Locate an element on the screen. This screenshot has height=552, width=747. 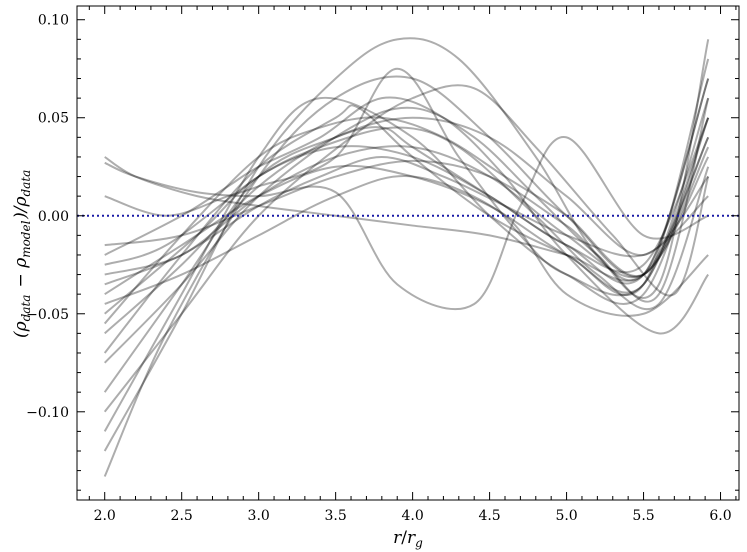
y-tick-label: 0.10 is located at coordinates (53, 21).